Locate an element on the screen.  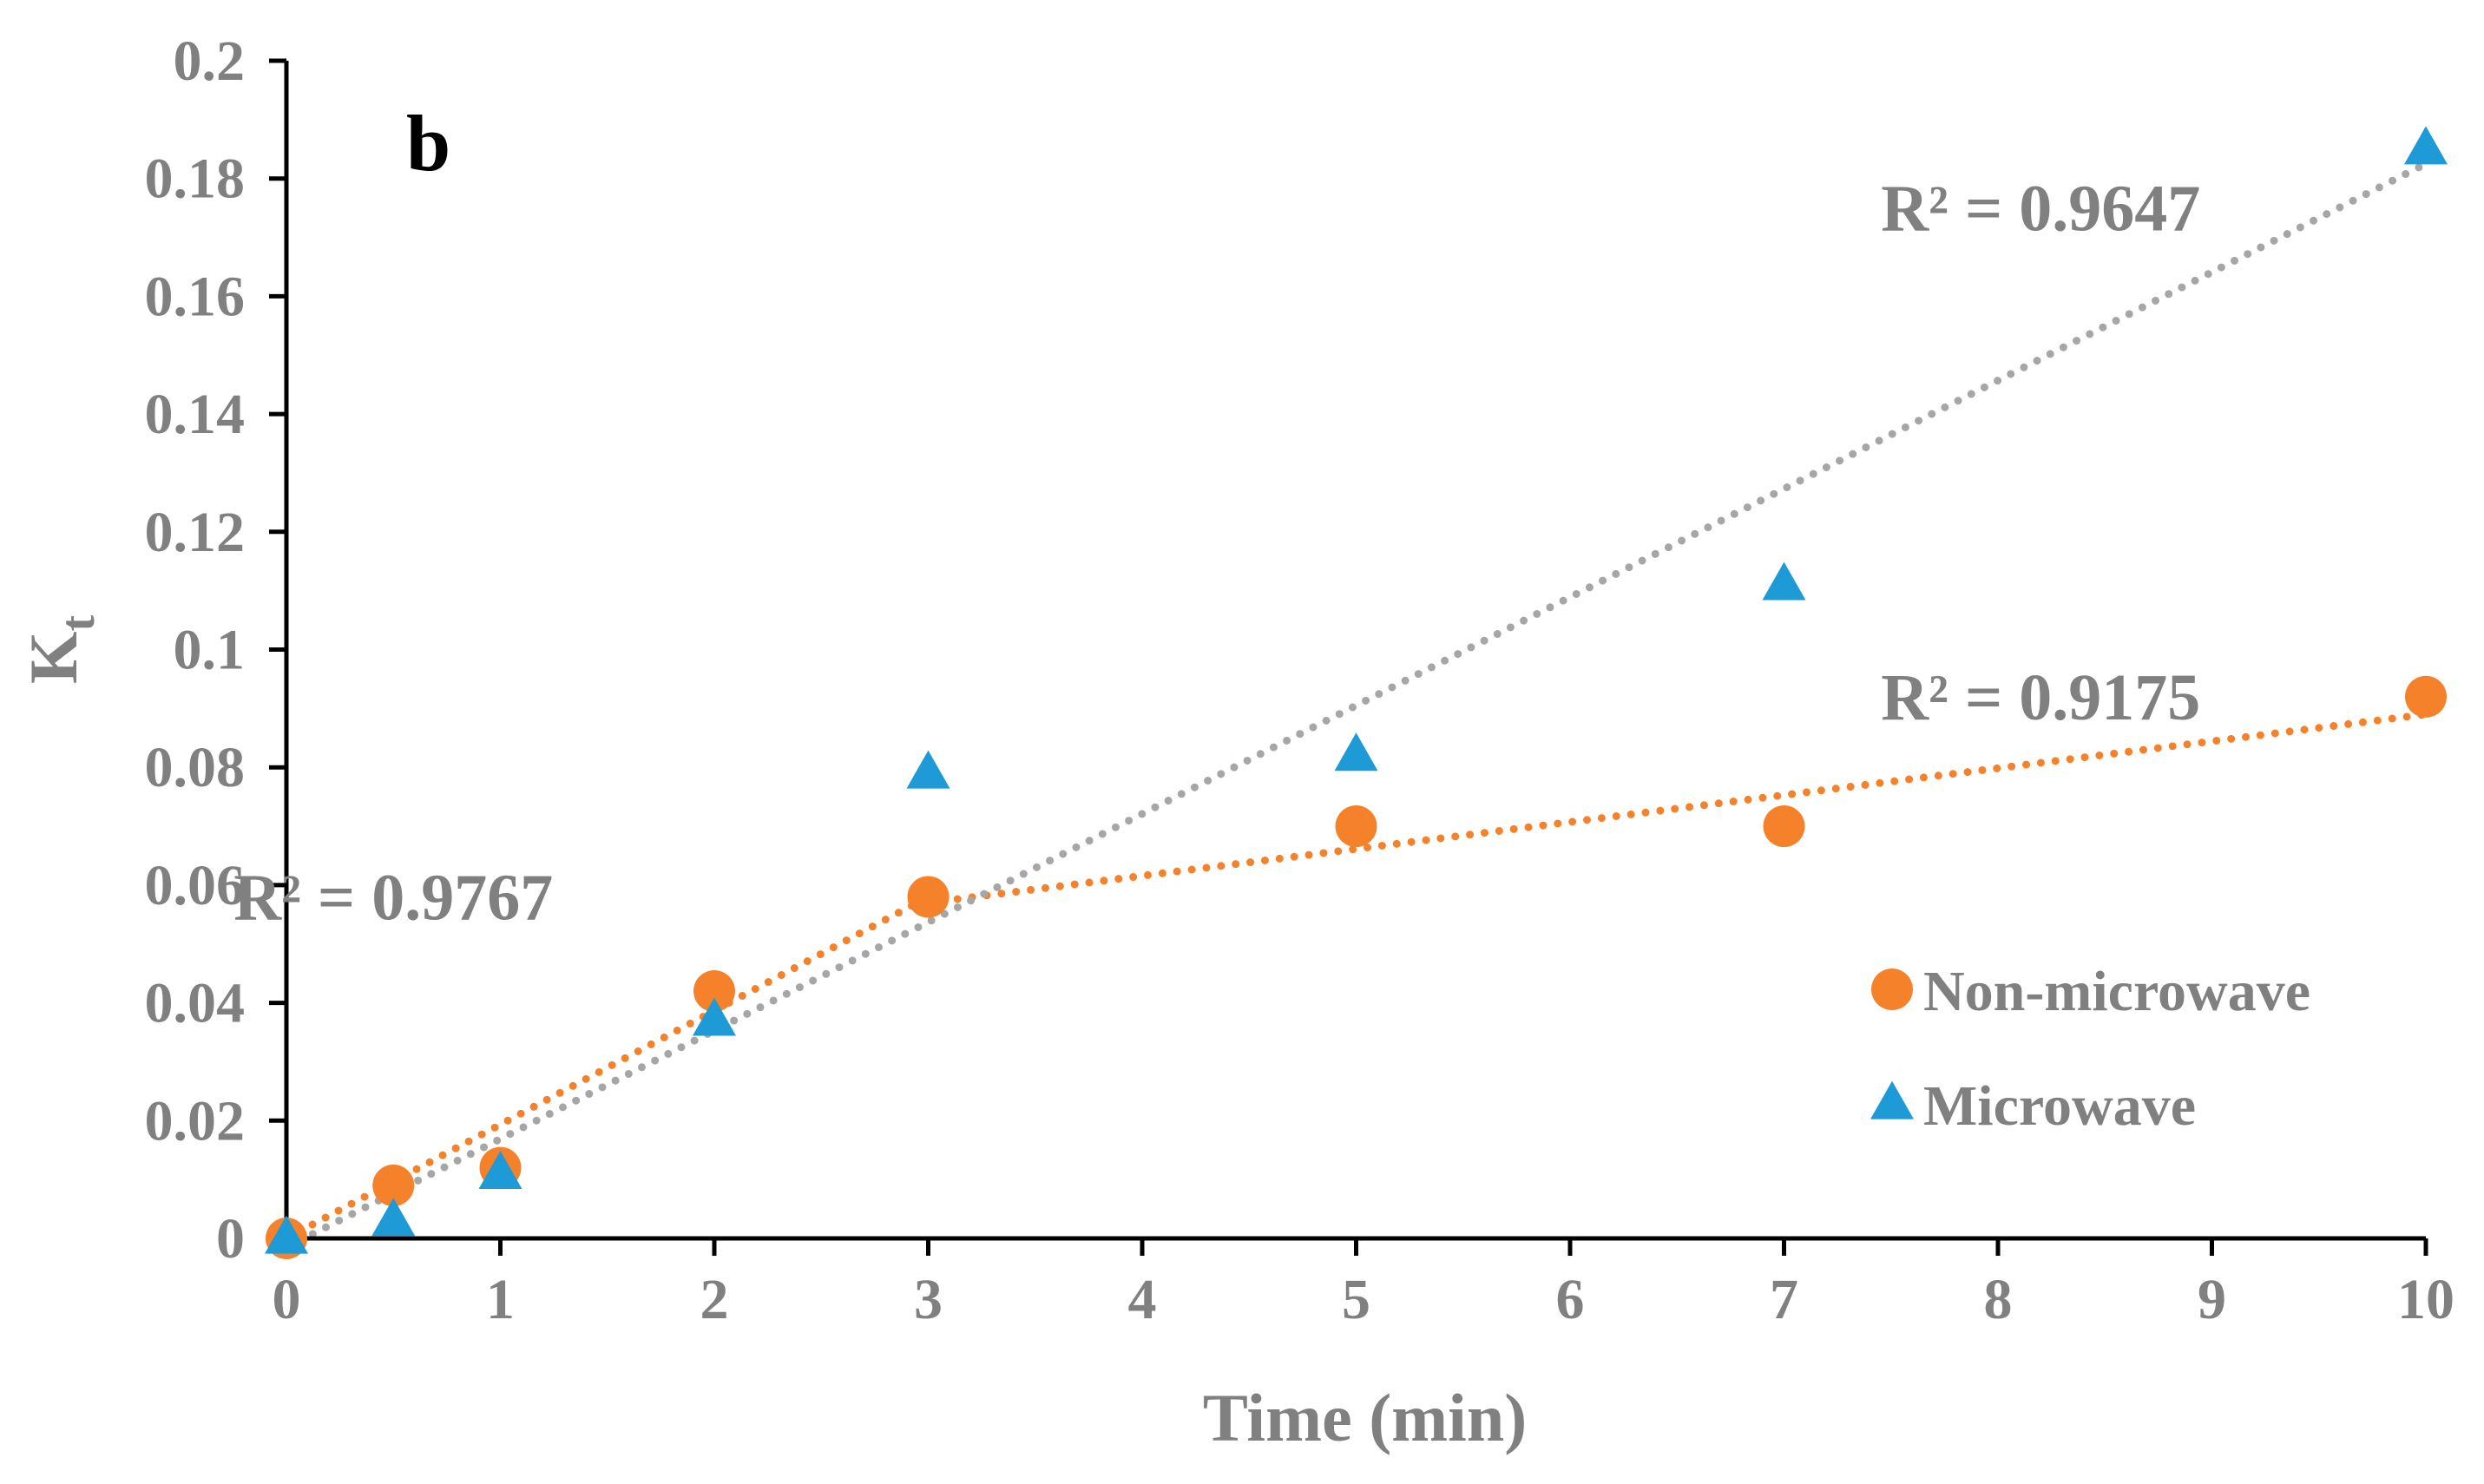
x-tick-label: 10 is located at coordinates (2425, 1299).